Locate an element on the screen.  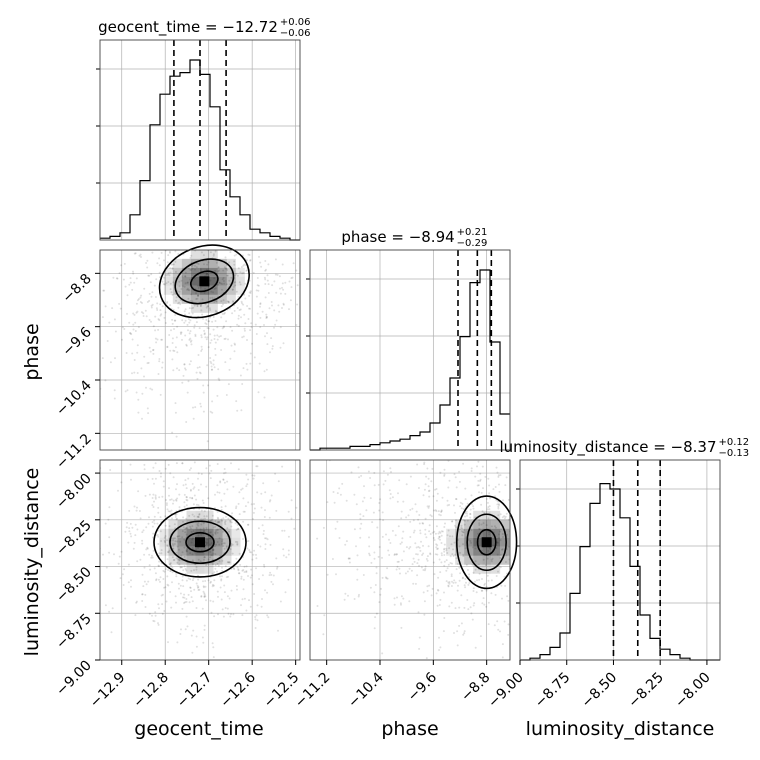
histogram-phase is located at coordinates (410, 360).